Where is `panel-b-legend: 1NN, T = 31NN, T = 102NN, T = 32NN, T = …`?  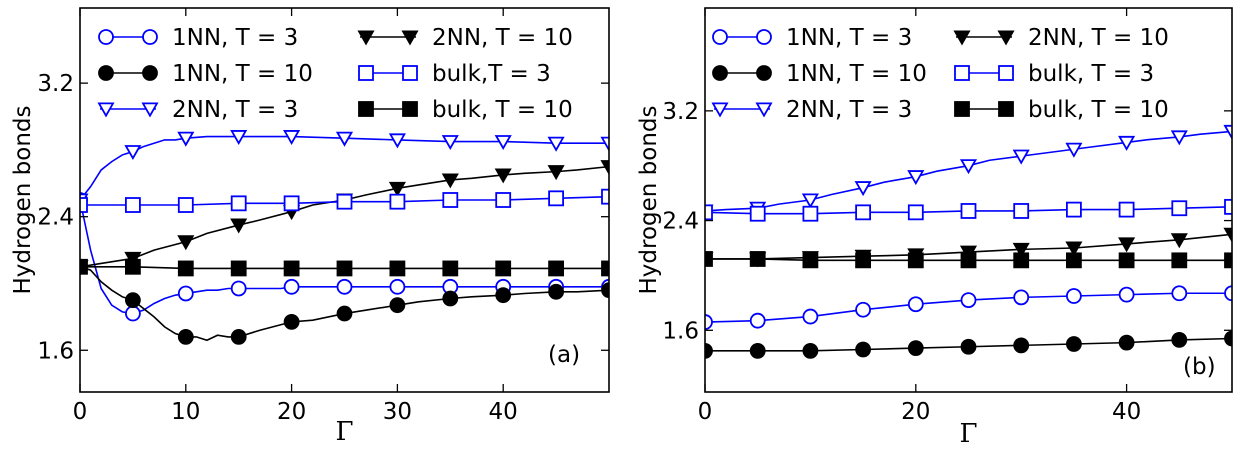
panel-b-legend: 1NN, T = 31NN, T = 102NN, T = 32NN, T = … is located at coordinates (941, 74).